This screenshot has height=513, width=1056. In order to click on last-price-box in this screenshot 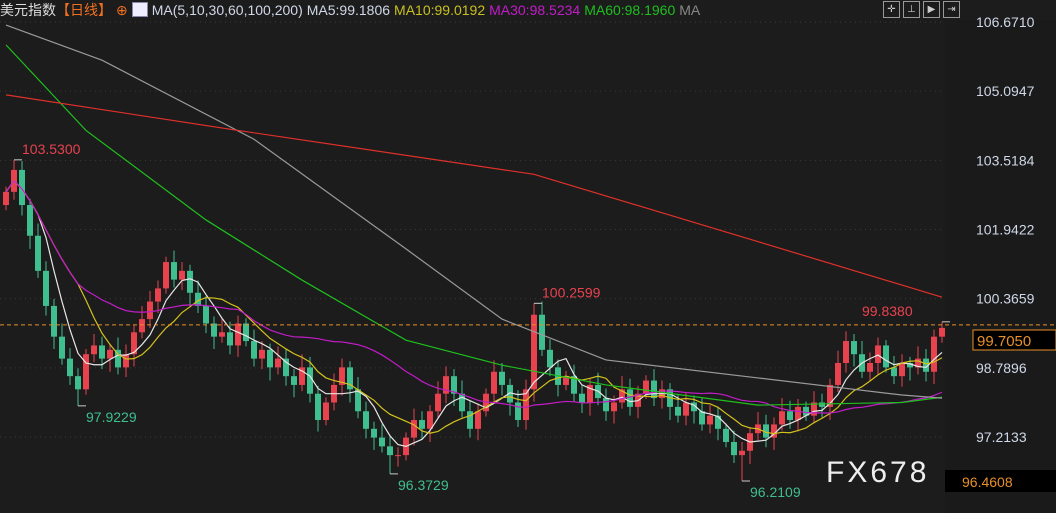, I will do `click(1014, 340)`.